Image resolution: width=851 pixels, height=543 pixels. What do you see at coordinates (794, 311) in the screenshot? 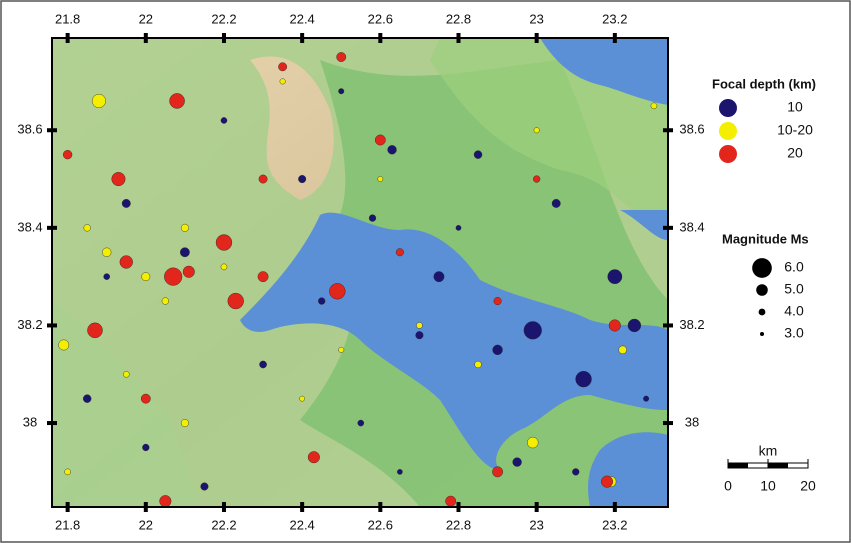
I see `size-legend-label: 4.0` at bounding box center [794, 311].